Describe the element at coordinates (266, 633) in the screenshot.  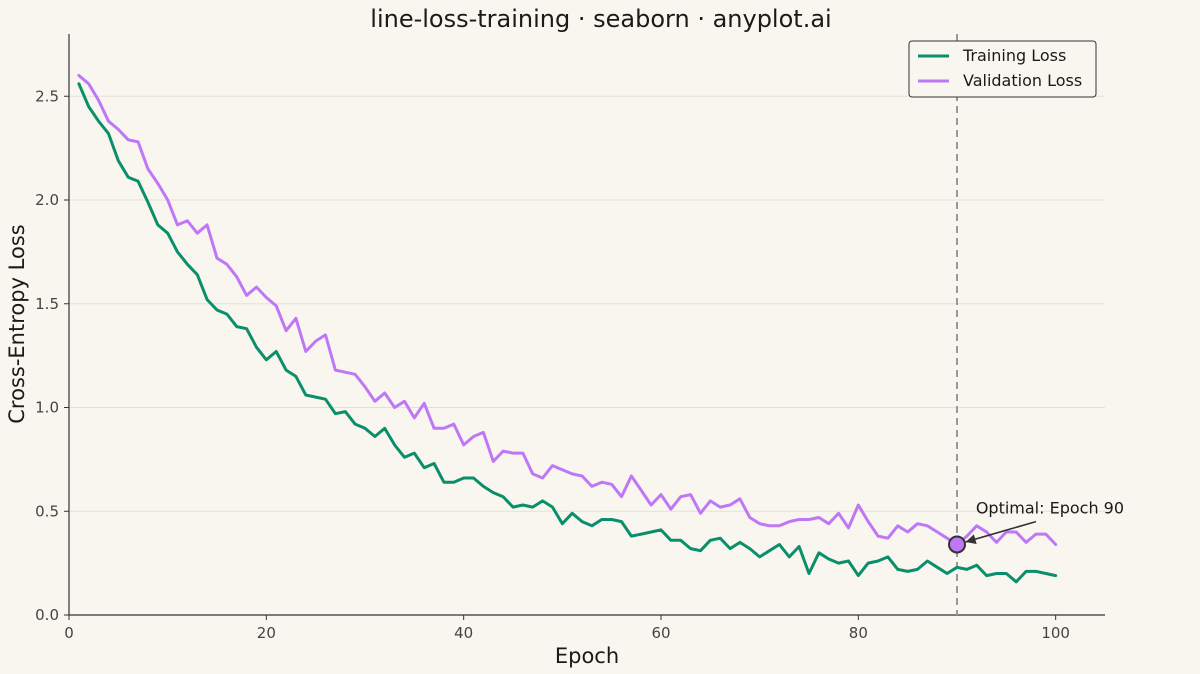
I see `x-tick-label: 20` at that location.